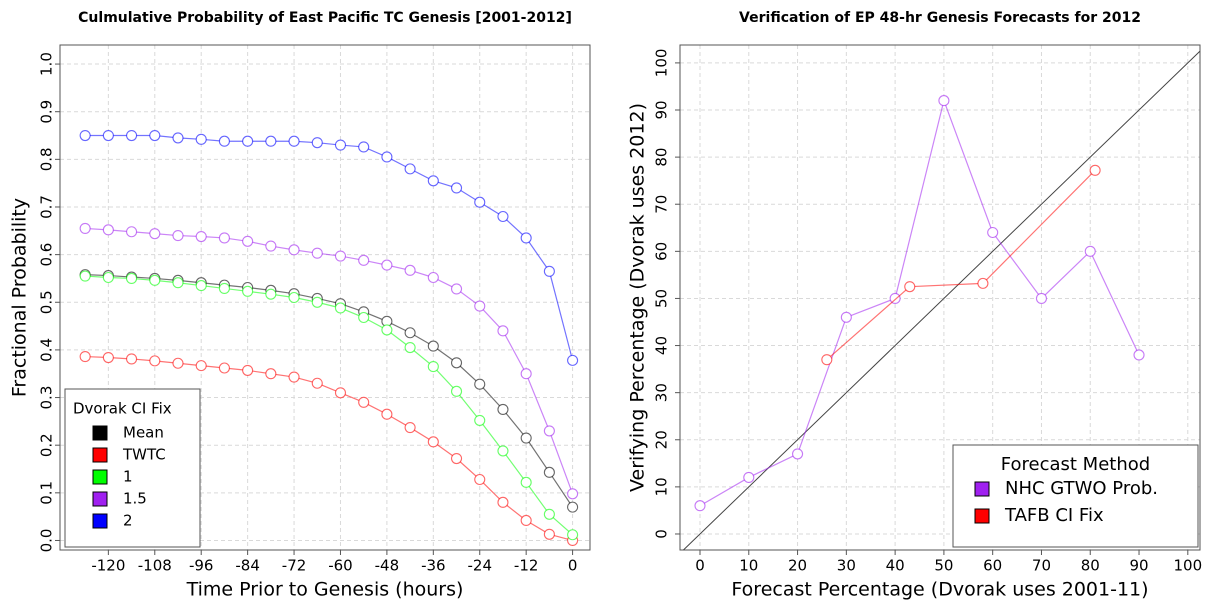  Describe the element at coordinates (128, 521) in the screenshot. I see `legend-label: 2` at that location.